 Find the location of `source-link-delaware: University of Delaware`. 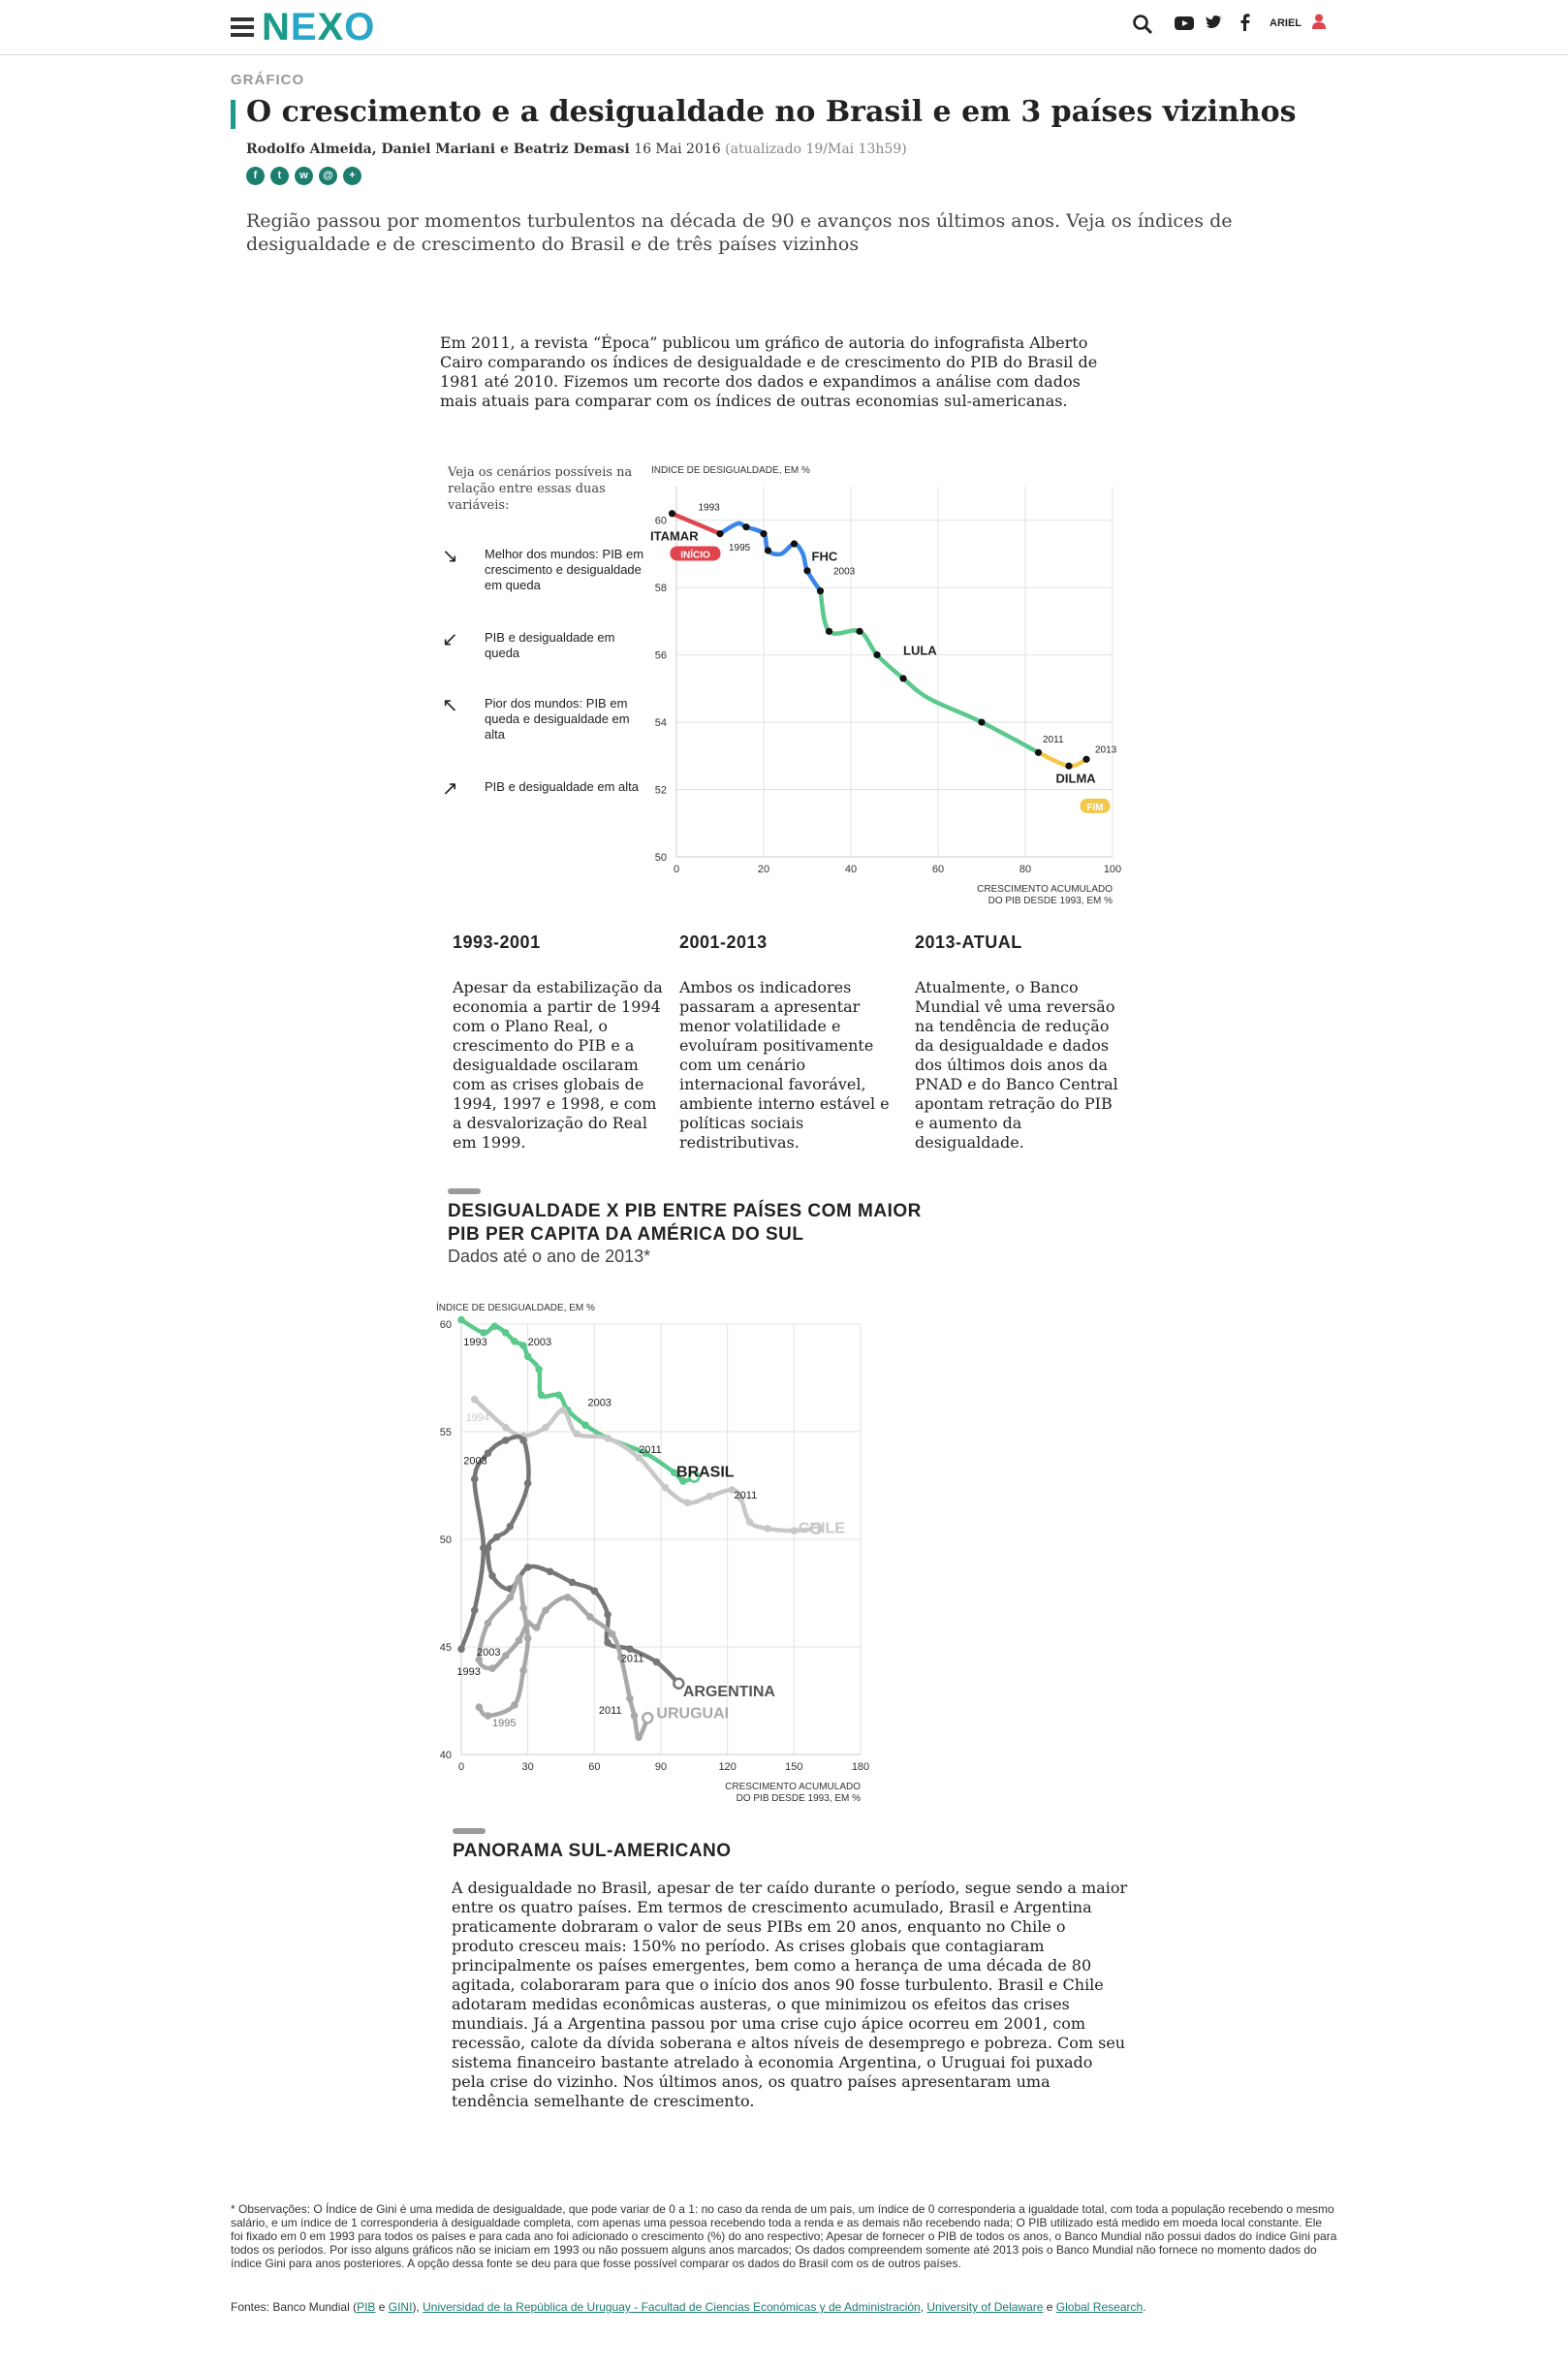

source-link-delaware: University of Delaware is located at coordinates (985, 2307).